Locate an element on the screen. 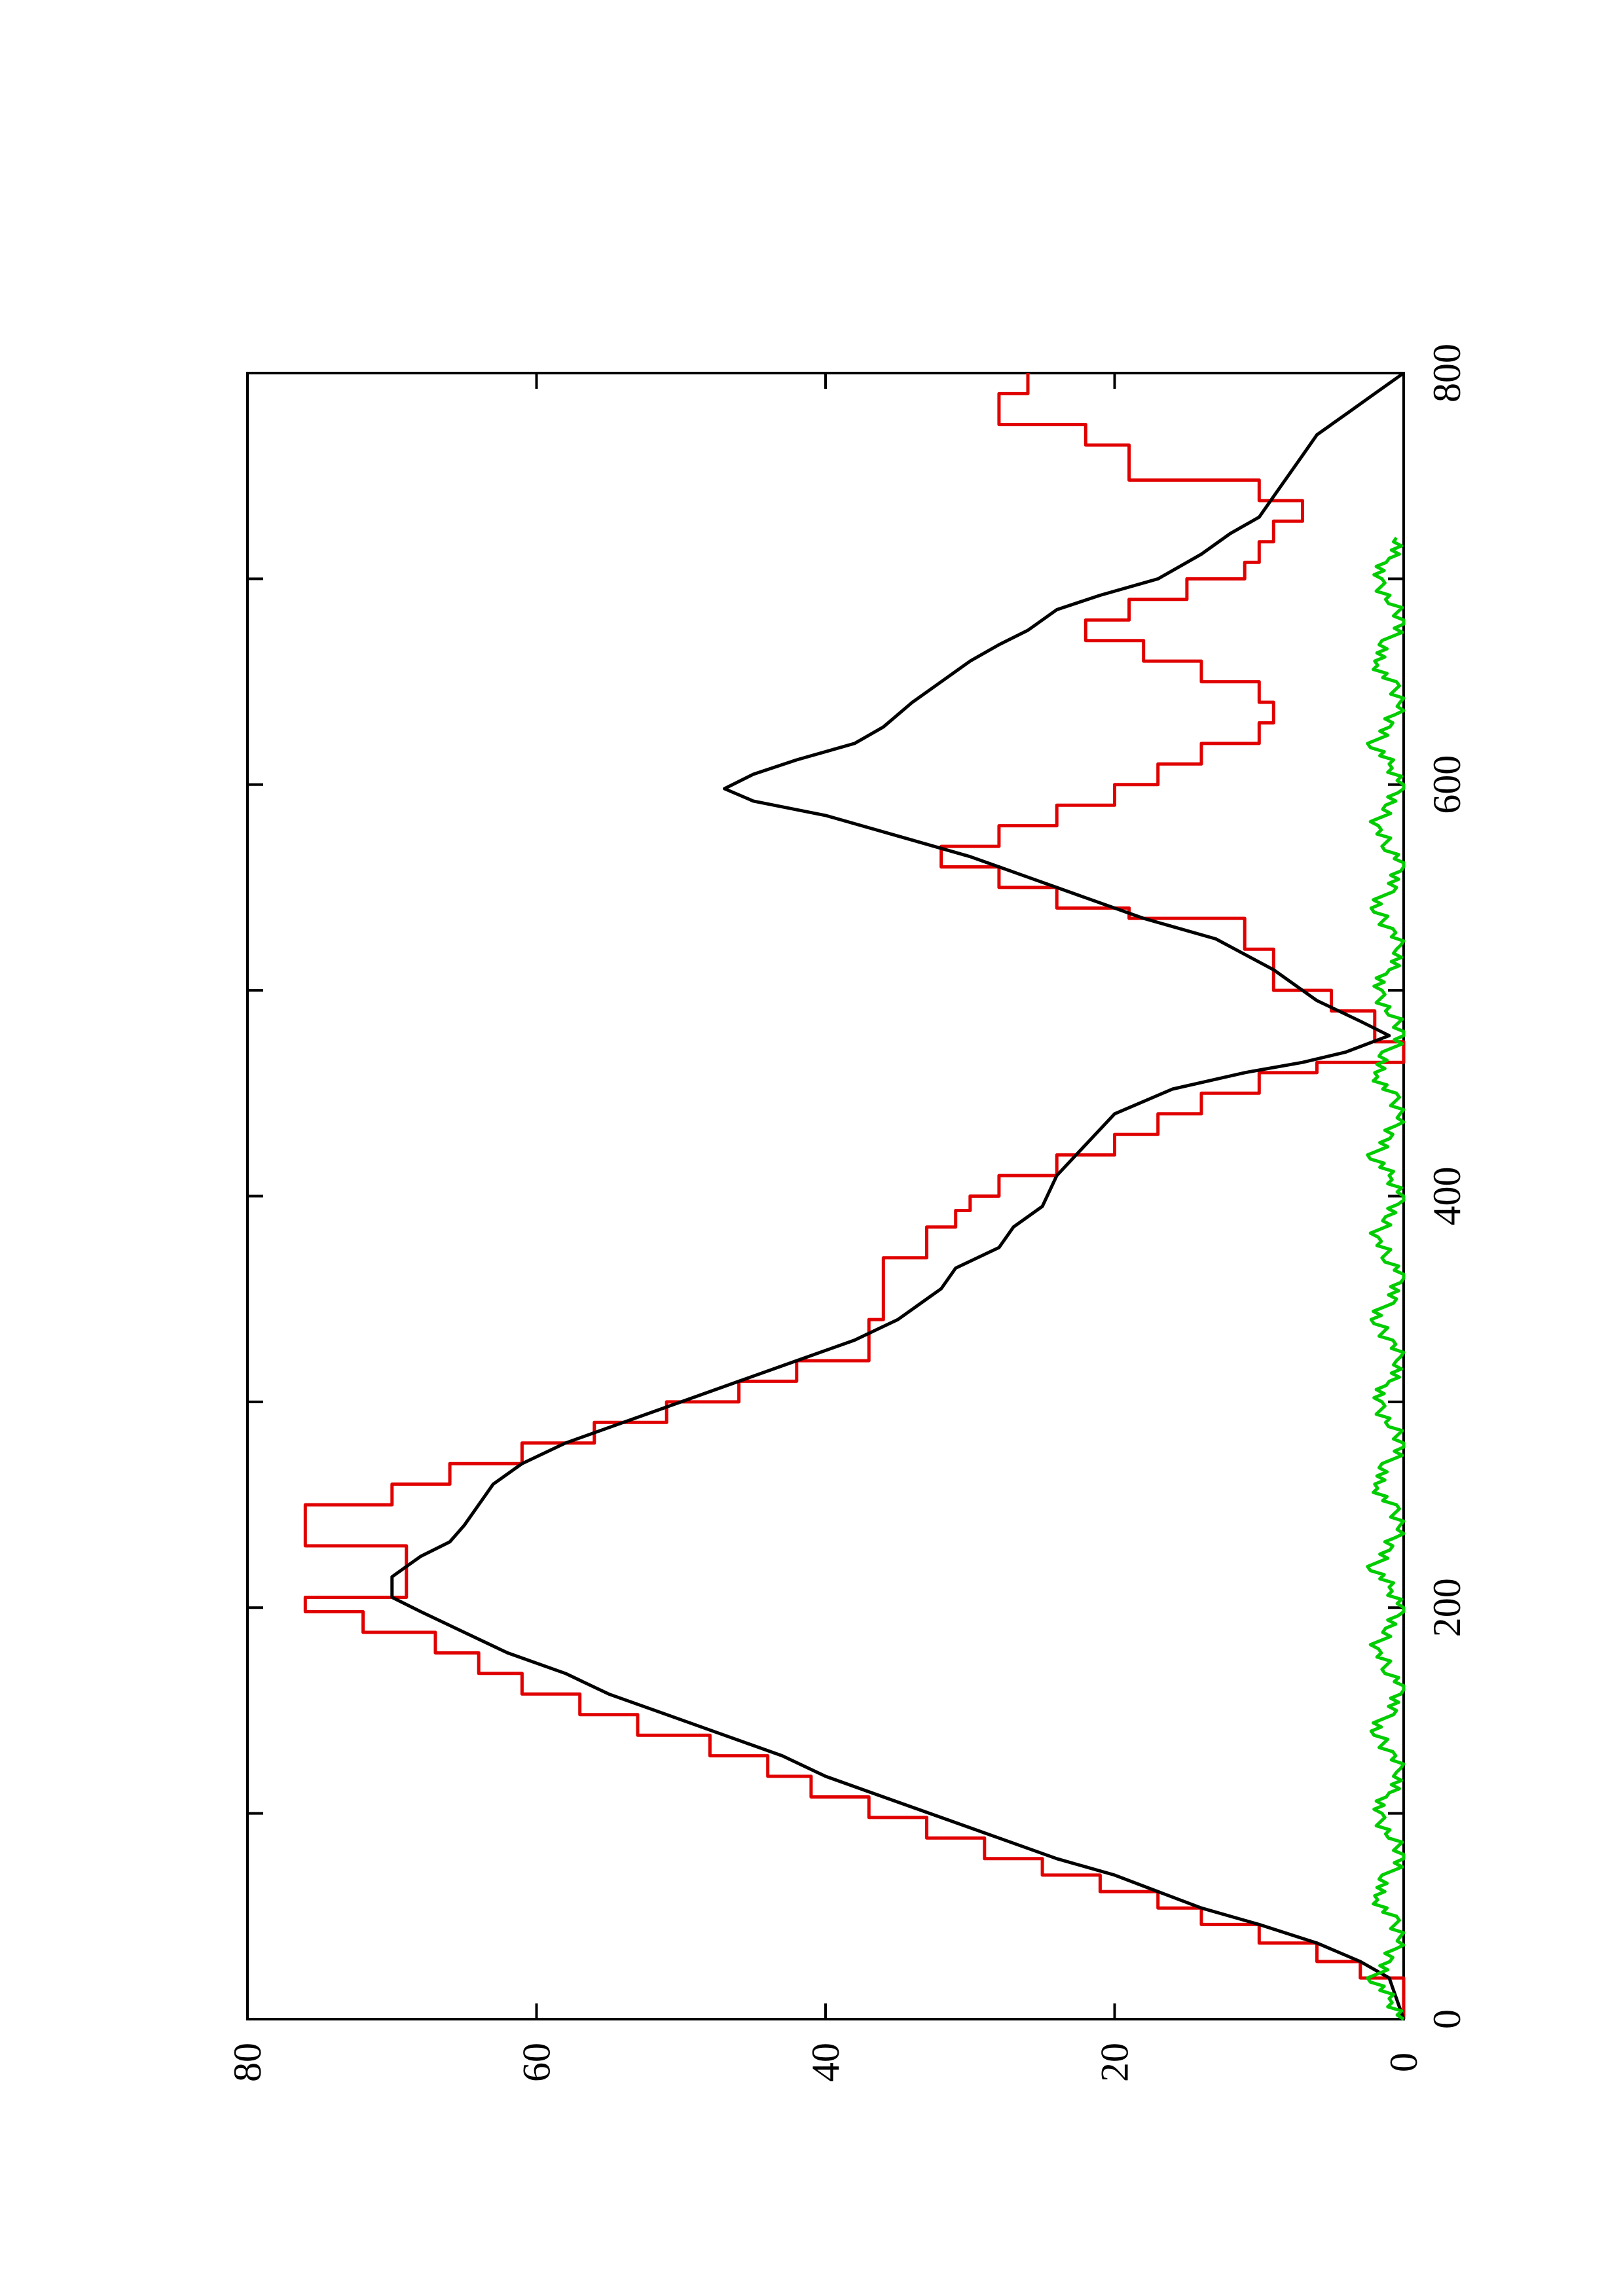 Image resolution: width=1623 pixels, height=2296 pixels. x-tick-label: 800 is located at coordinates (1446, 373).